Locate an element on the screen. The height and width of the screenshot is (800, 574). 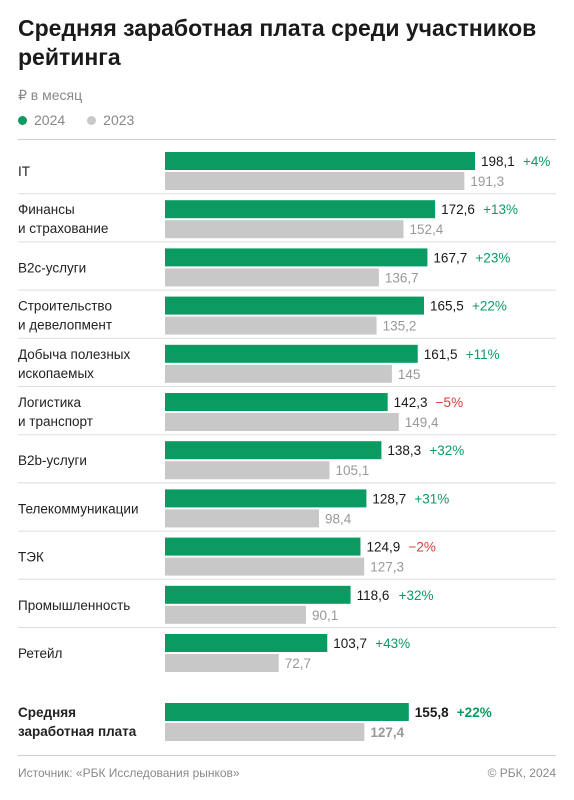
value-label-2024: 155,8 is located at coordinates (432, 712).